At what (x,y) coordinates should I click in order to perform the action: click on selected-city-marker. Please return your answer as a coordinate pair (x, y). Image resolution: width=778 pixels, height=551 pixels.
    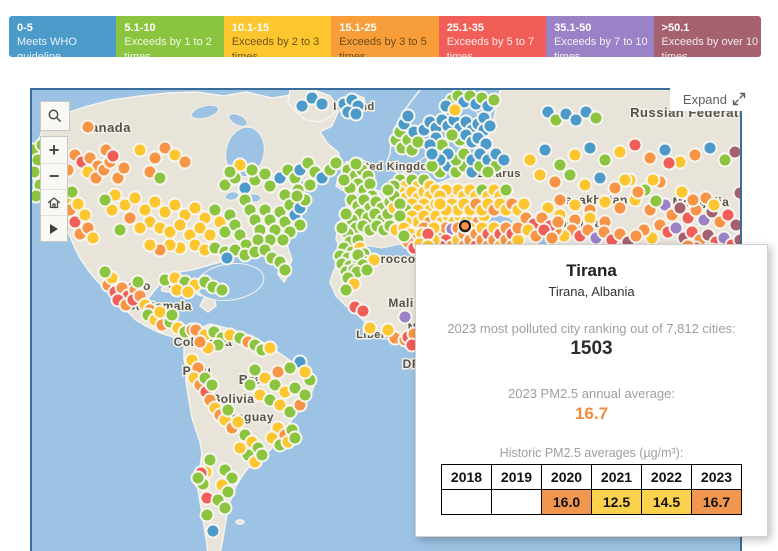
    Looking at the image, I should click on (465, 226).